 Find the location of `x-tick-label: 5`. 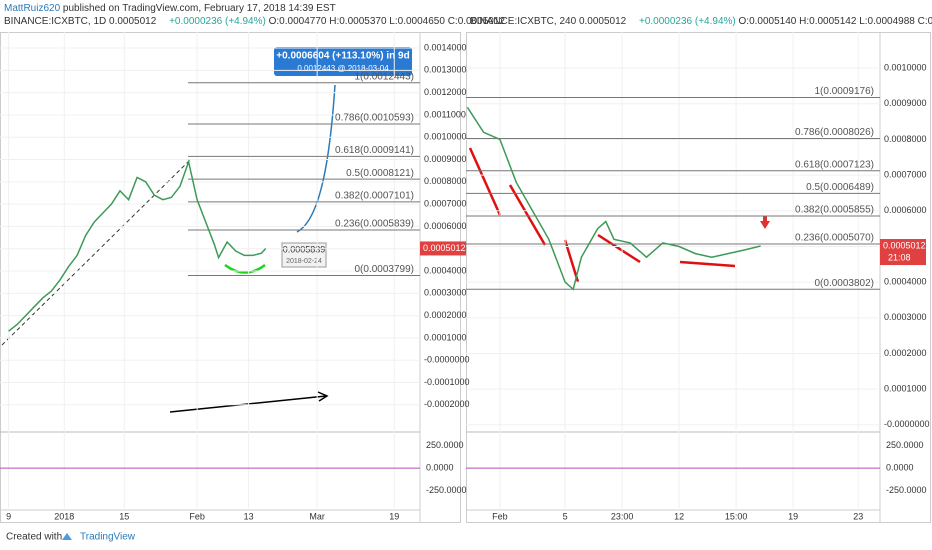

x-tick-label: 5 is located at coordinates (565, 516).